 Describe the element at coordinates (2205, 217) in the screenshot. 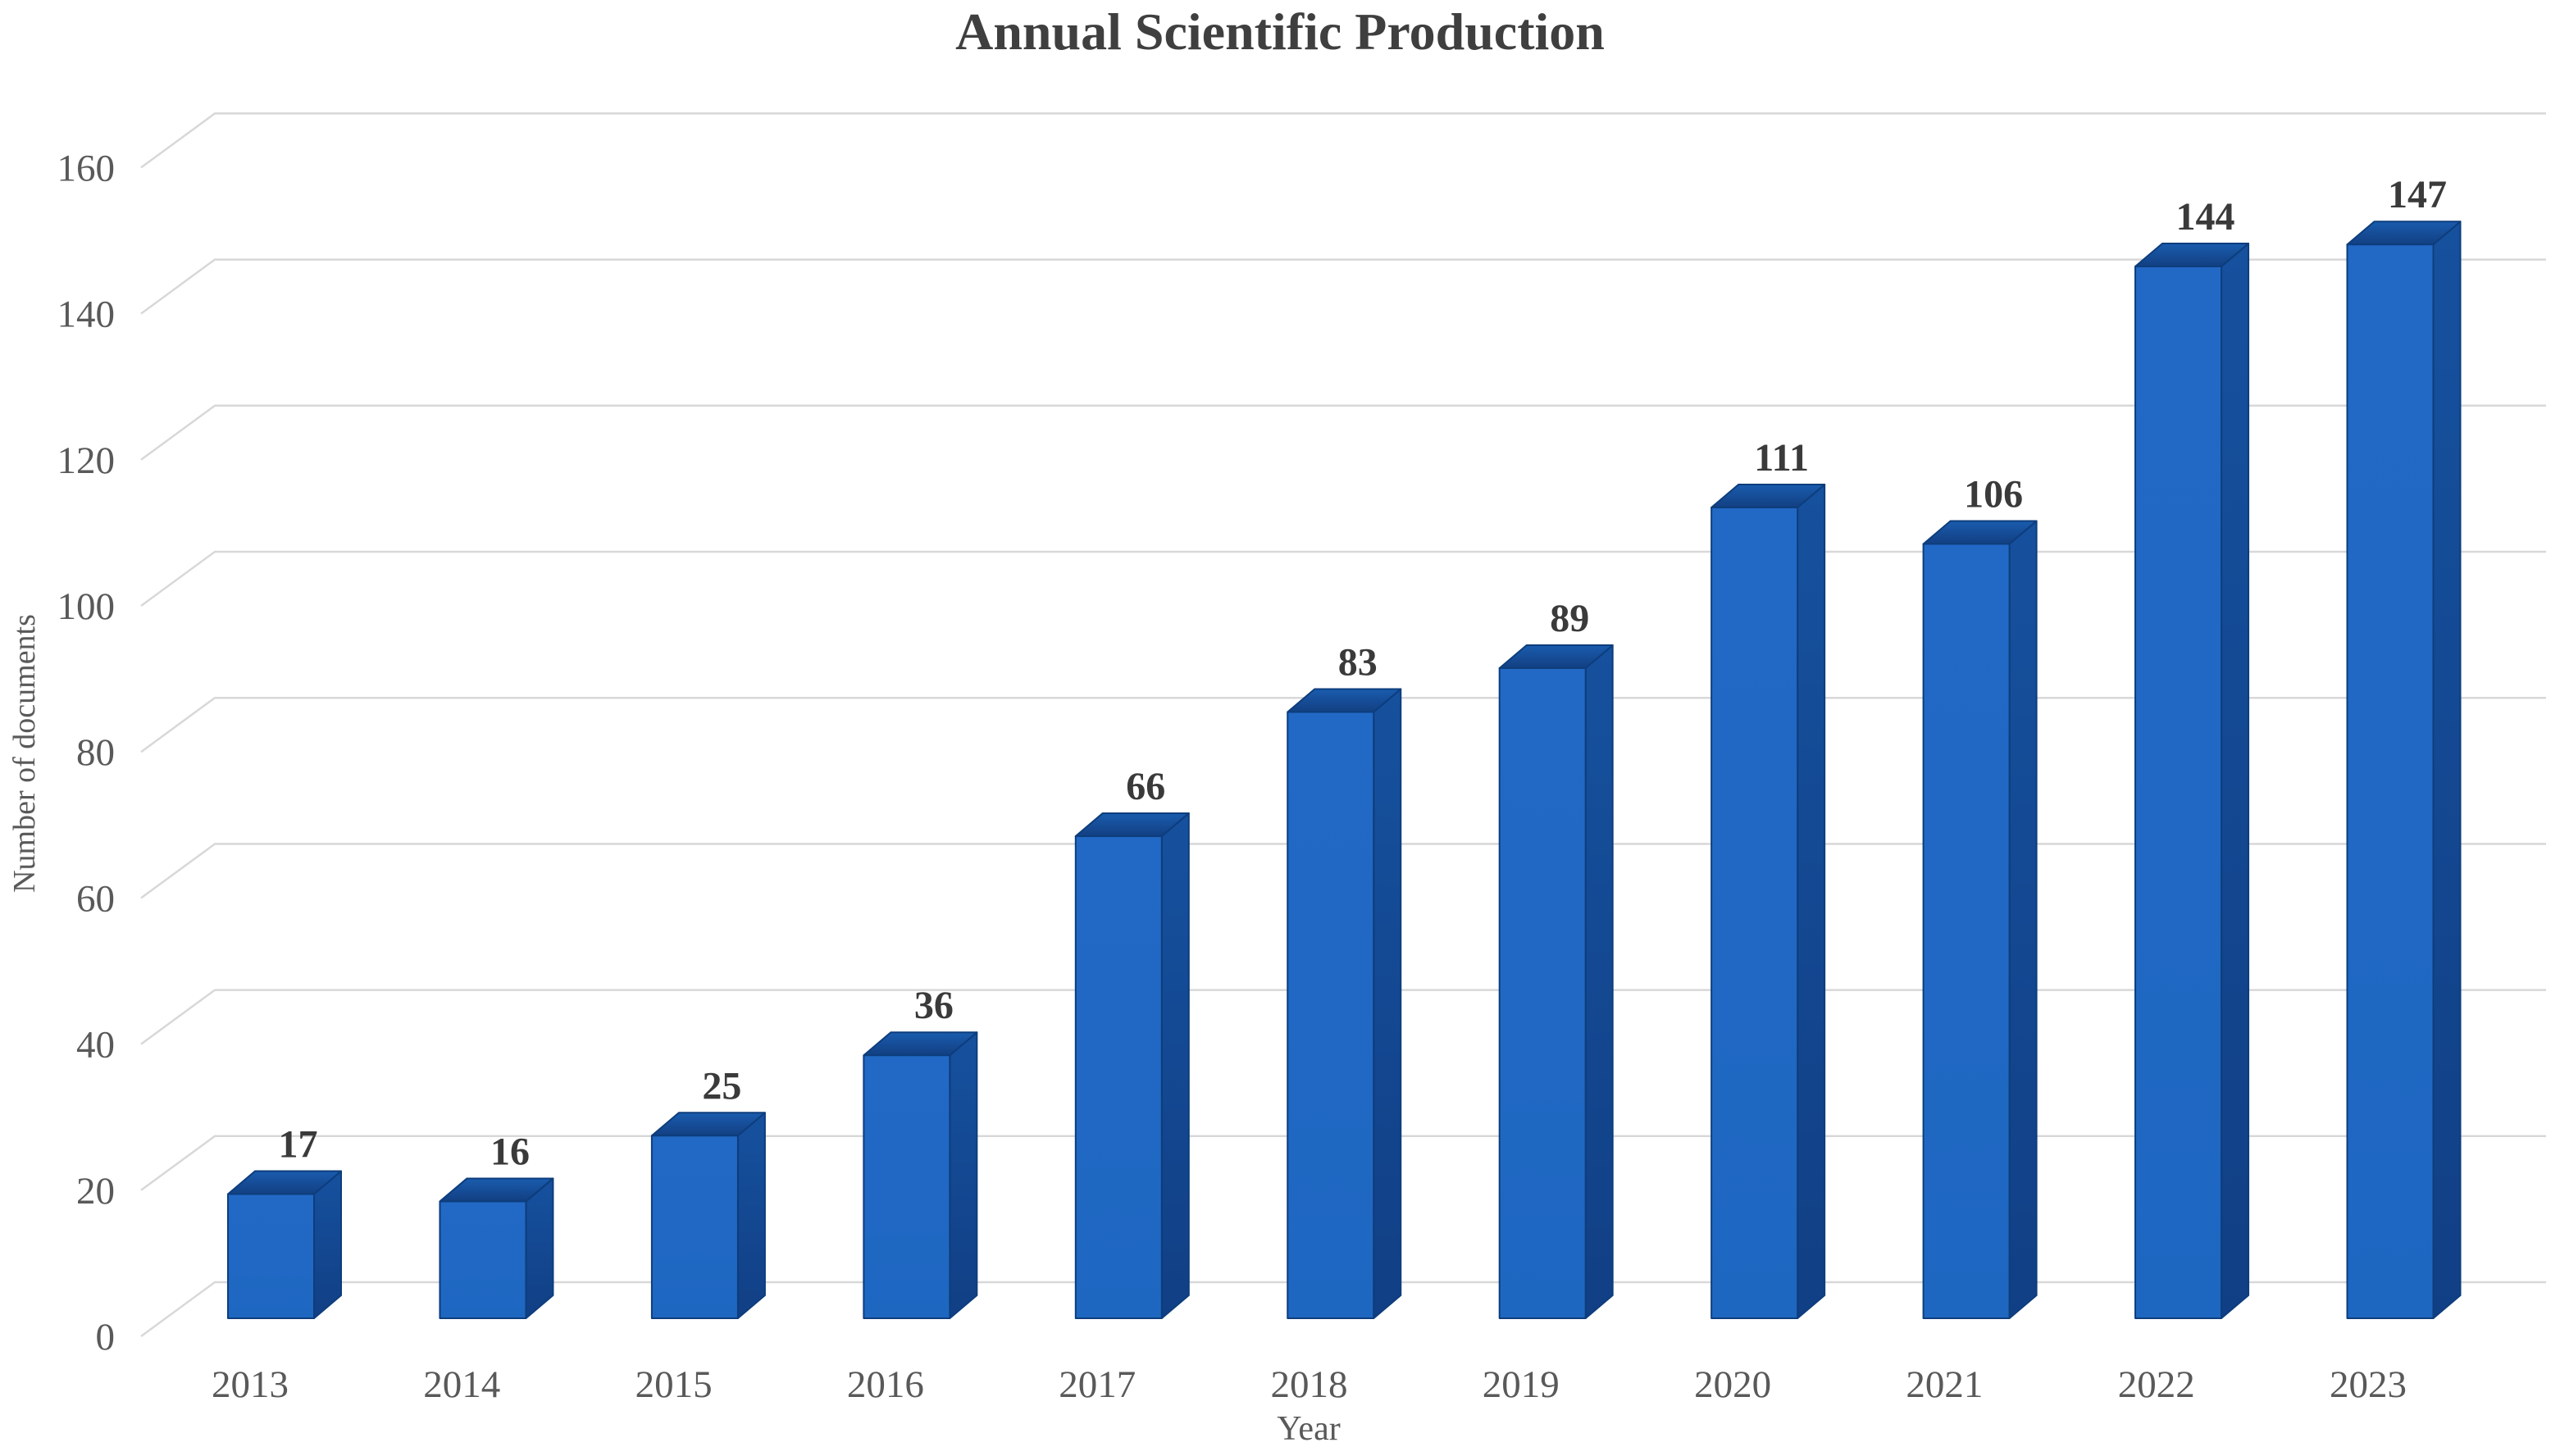

I see `value-label-2022: 144` at that location.